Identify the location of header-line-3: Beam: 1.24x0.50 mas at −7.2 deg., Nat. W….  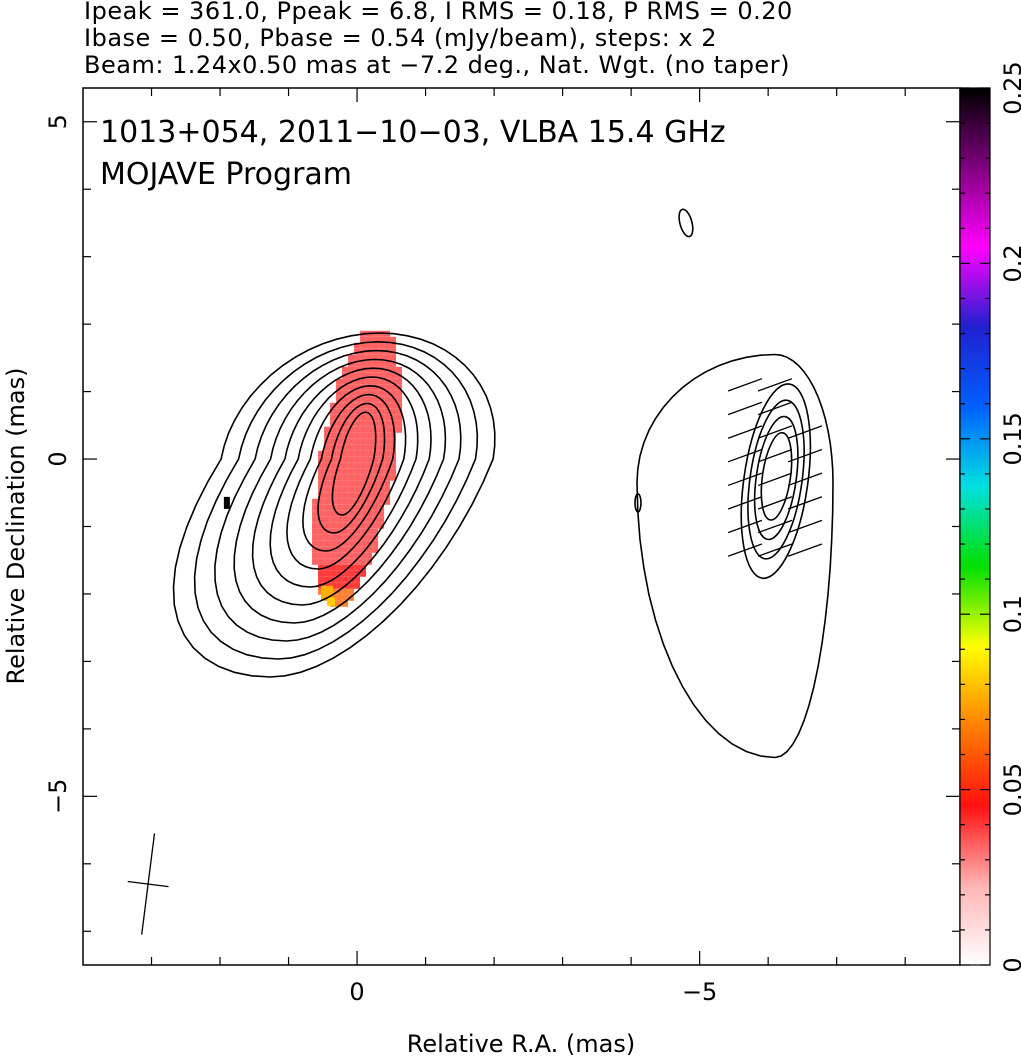
(437, 65).